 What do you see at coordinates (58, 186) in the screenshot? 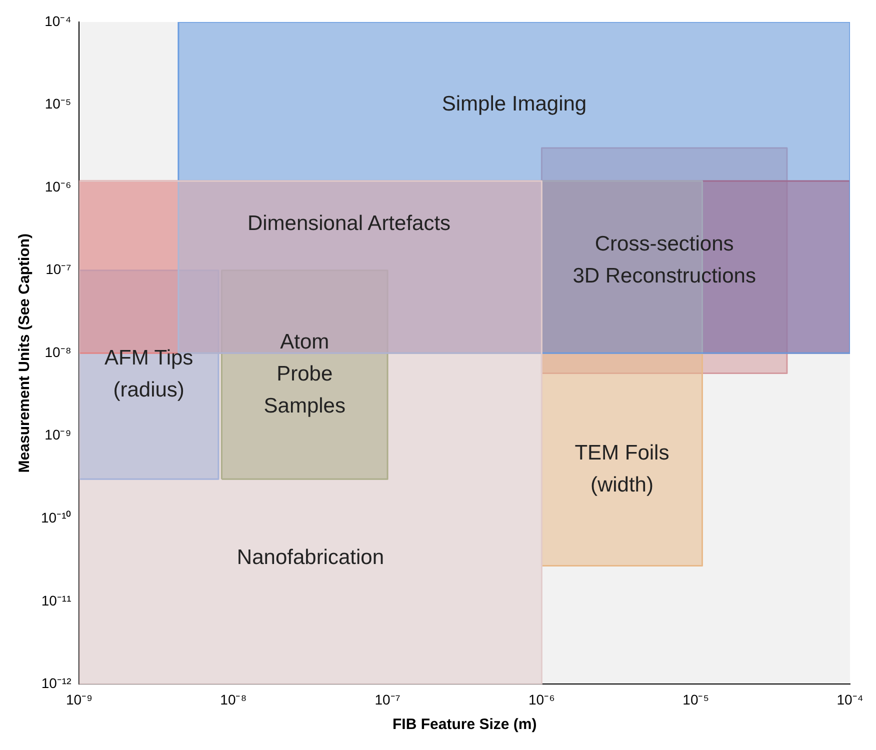
I see `y-tick-label: 10⁻⁶` at bounding box center [58, 186].